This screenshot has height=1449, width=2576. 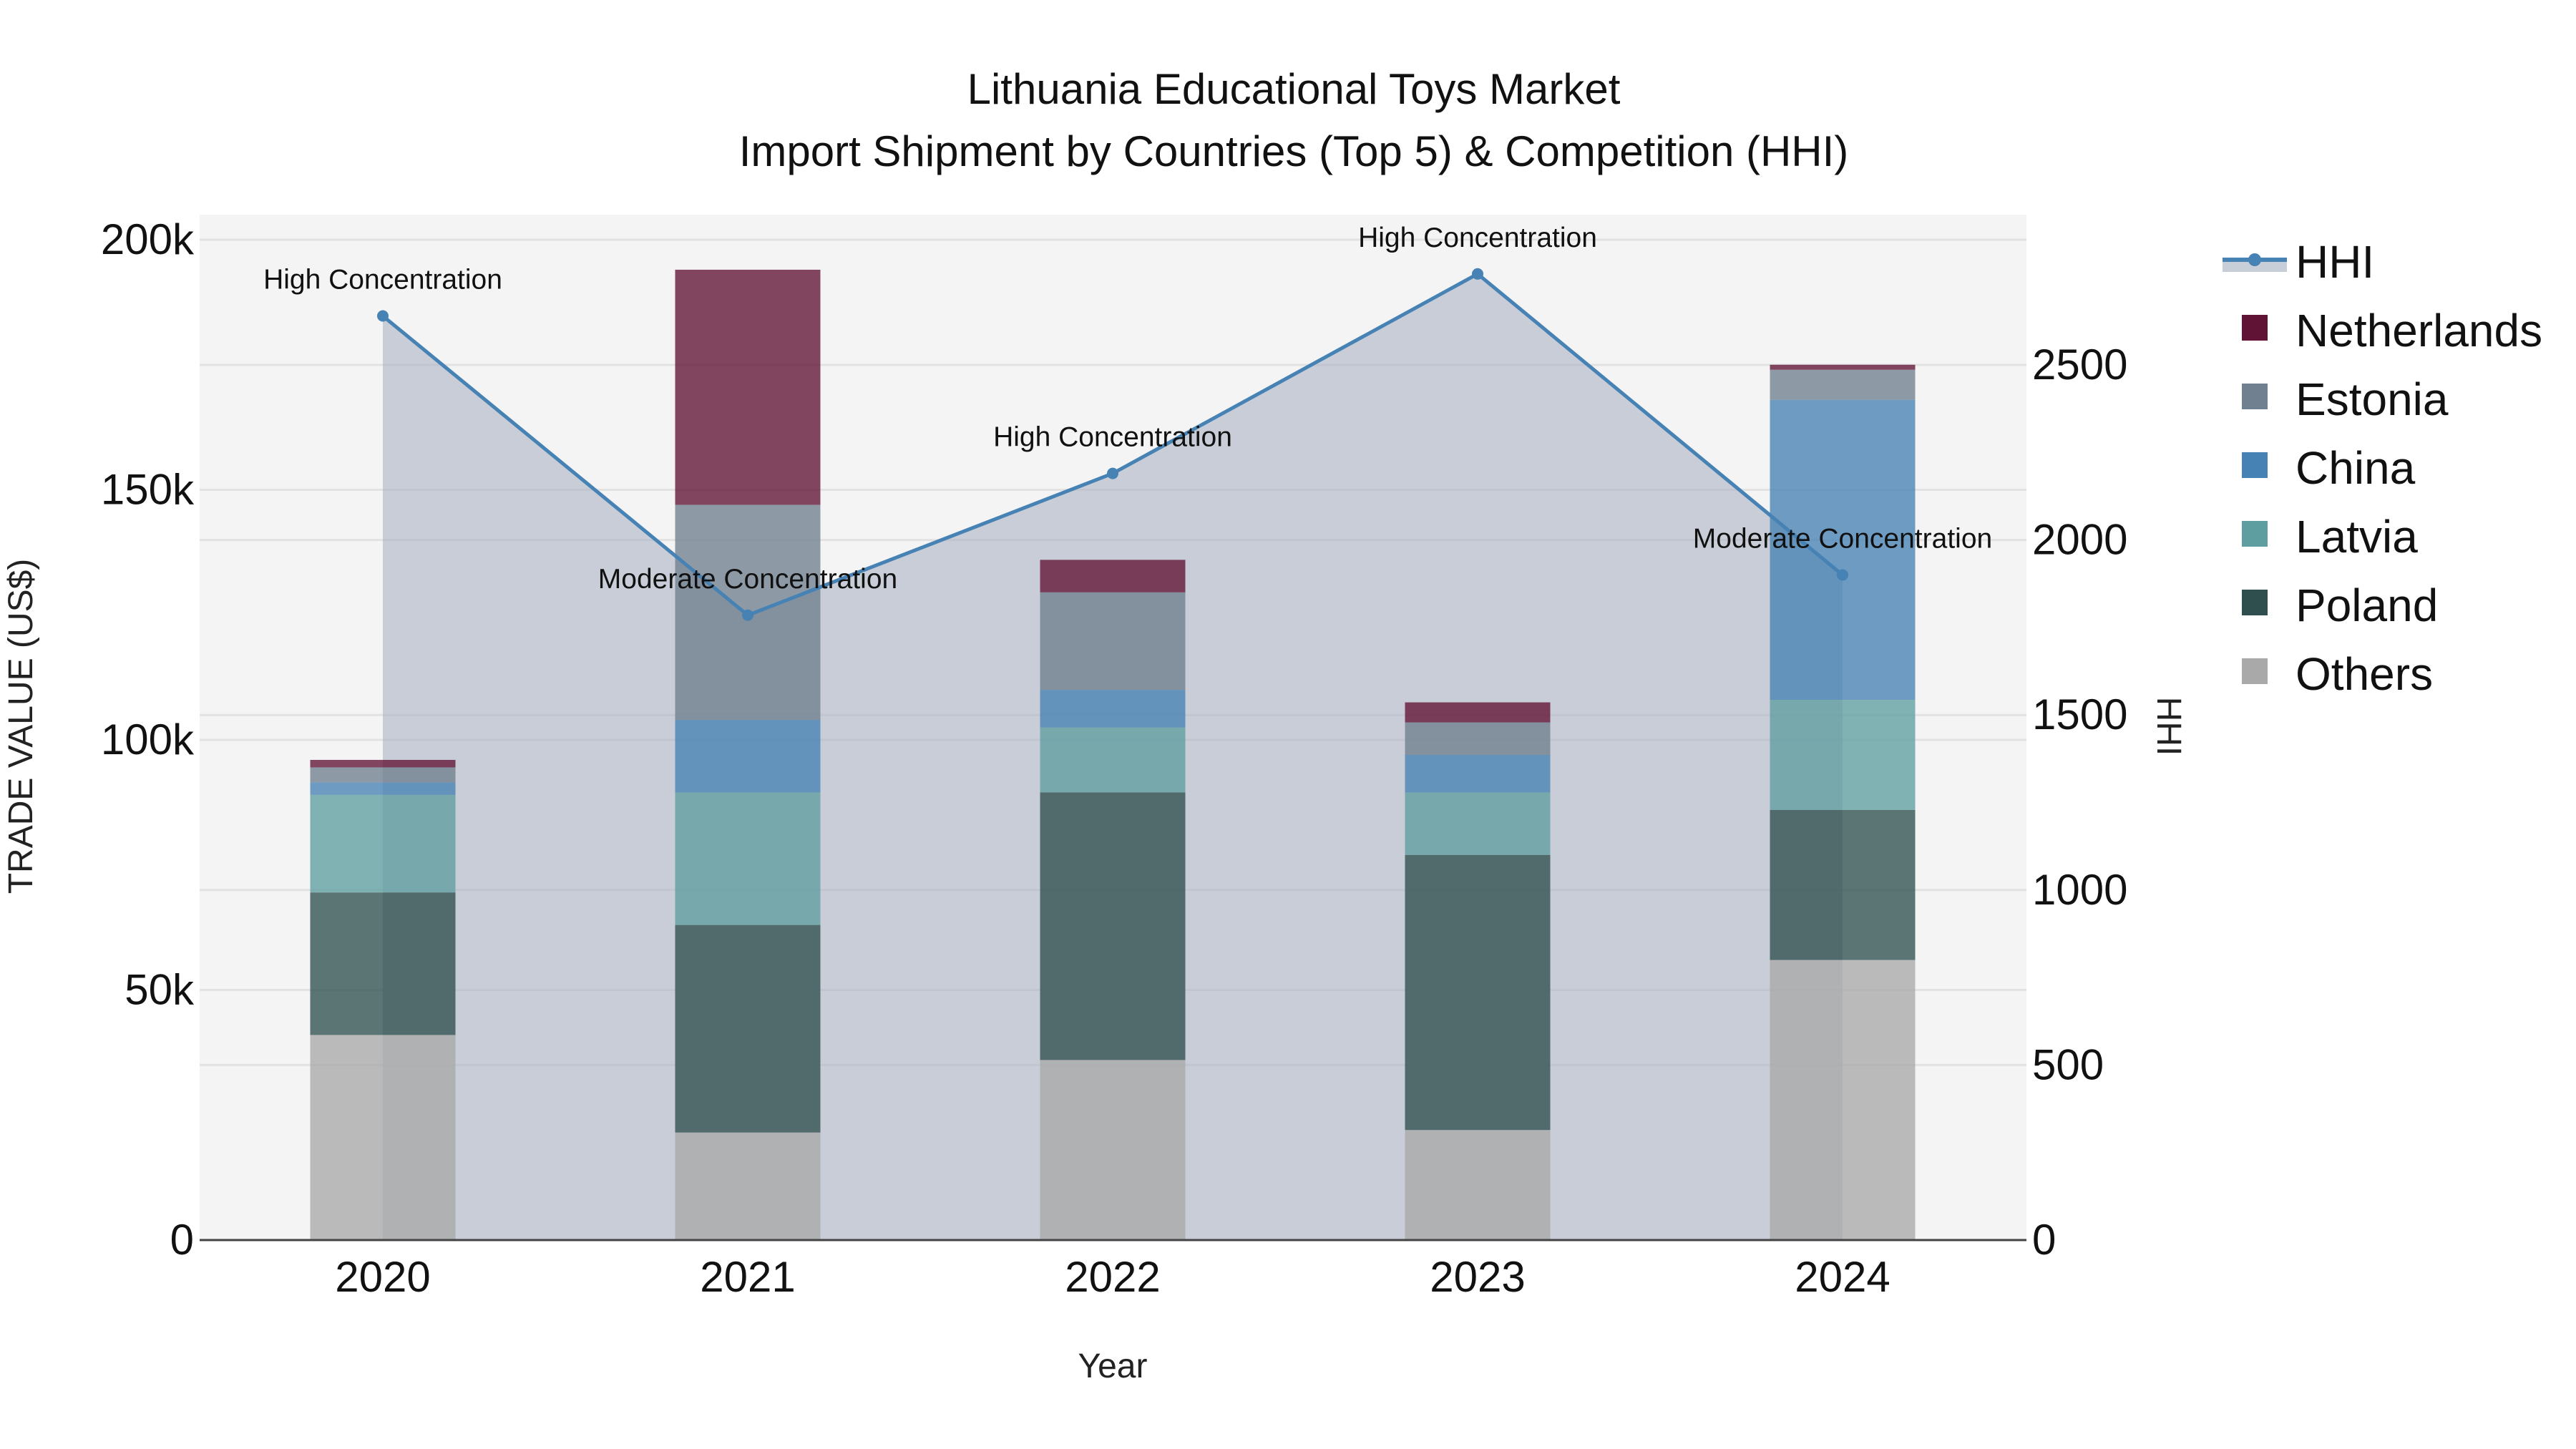 What do you see at coordinates (1842, 1277) in the screenshot?
I see `x-tick-label: 2024` at bounding box center [1842, 1277].